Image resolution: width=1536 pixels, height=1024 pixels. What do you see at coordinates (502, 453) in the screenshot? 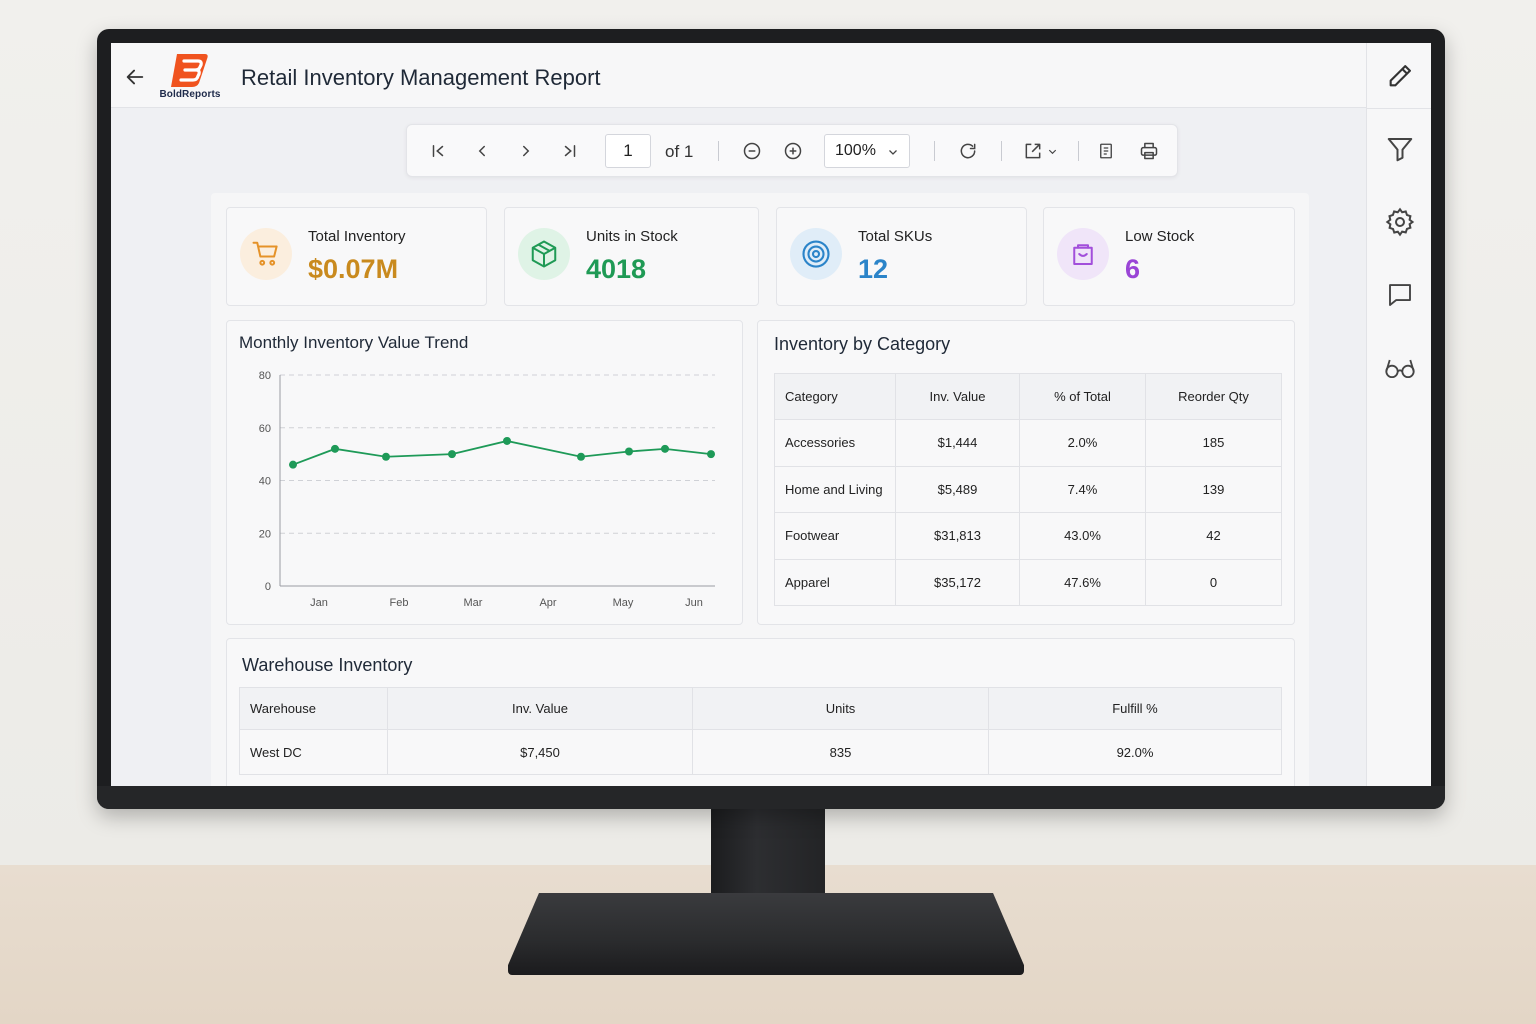
I see `series-line` at bounding box center [502, 453].